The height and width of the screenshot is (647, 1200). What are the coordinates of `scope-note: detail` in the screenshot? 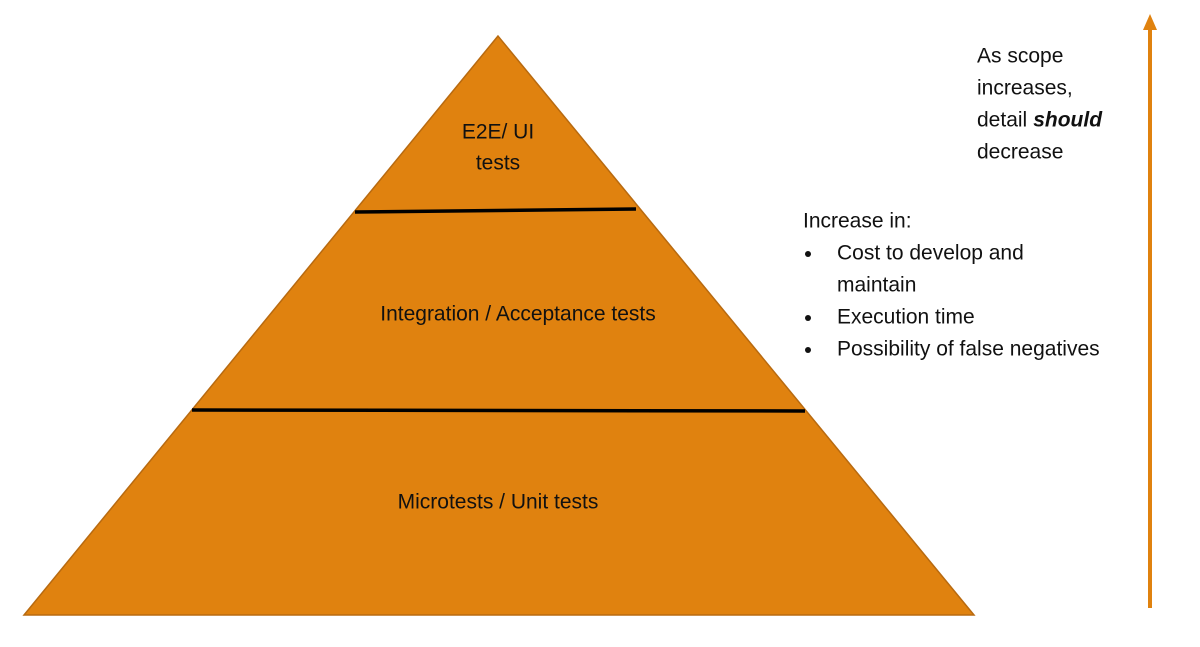 It's located at (1002, 120).